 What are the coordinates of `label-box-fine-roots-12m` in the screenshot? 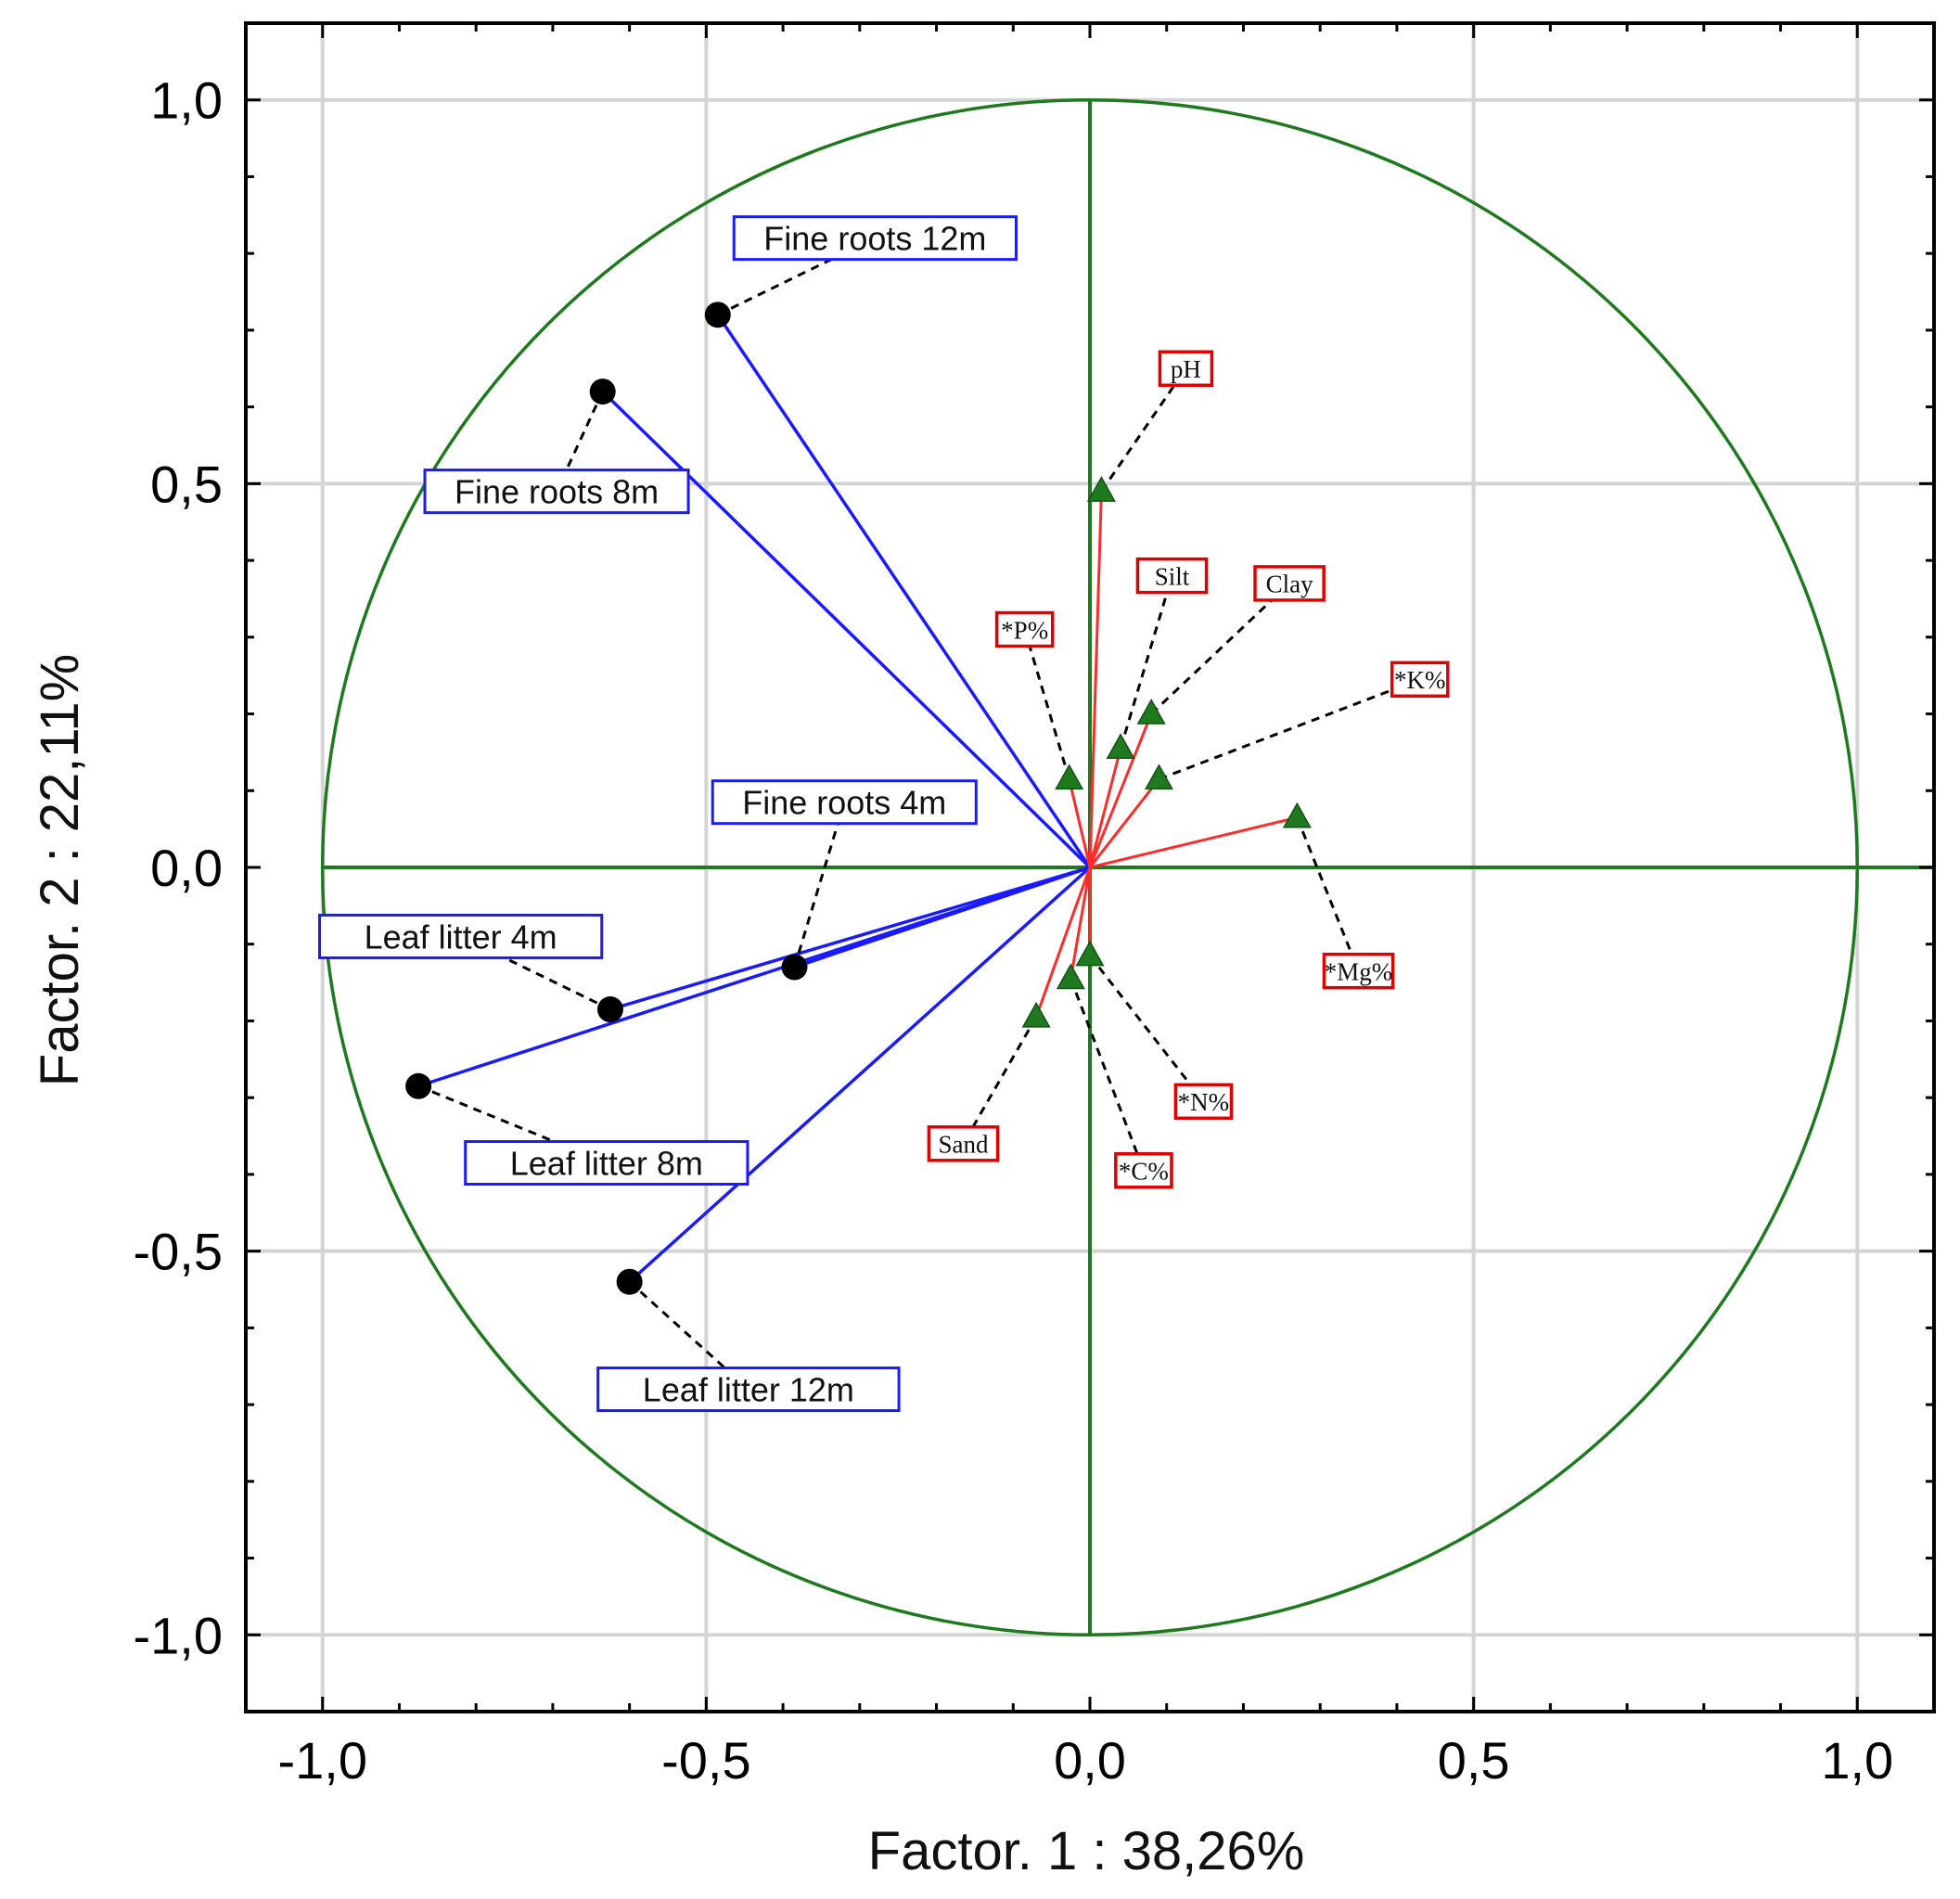 It's located at (875, 239).